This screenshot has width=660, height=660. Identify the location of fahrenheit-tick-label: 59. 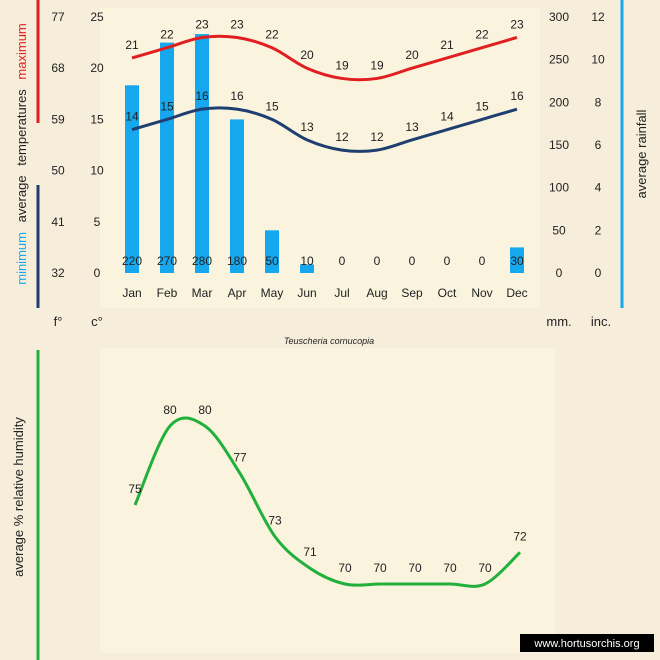
(58, 119).